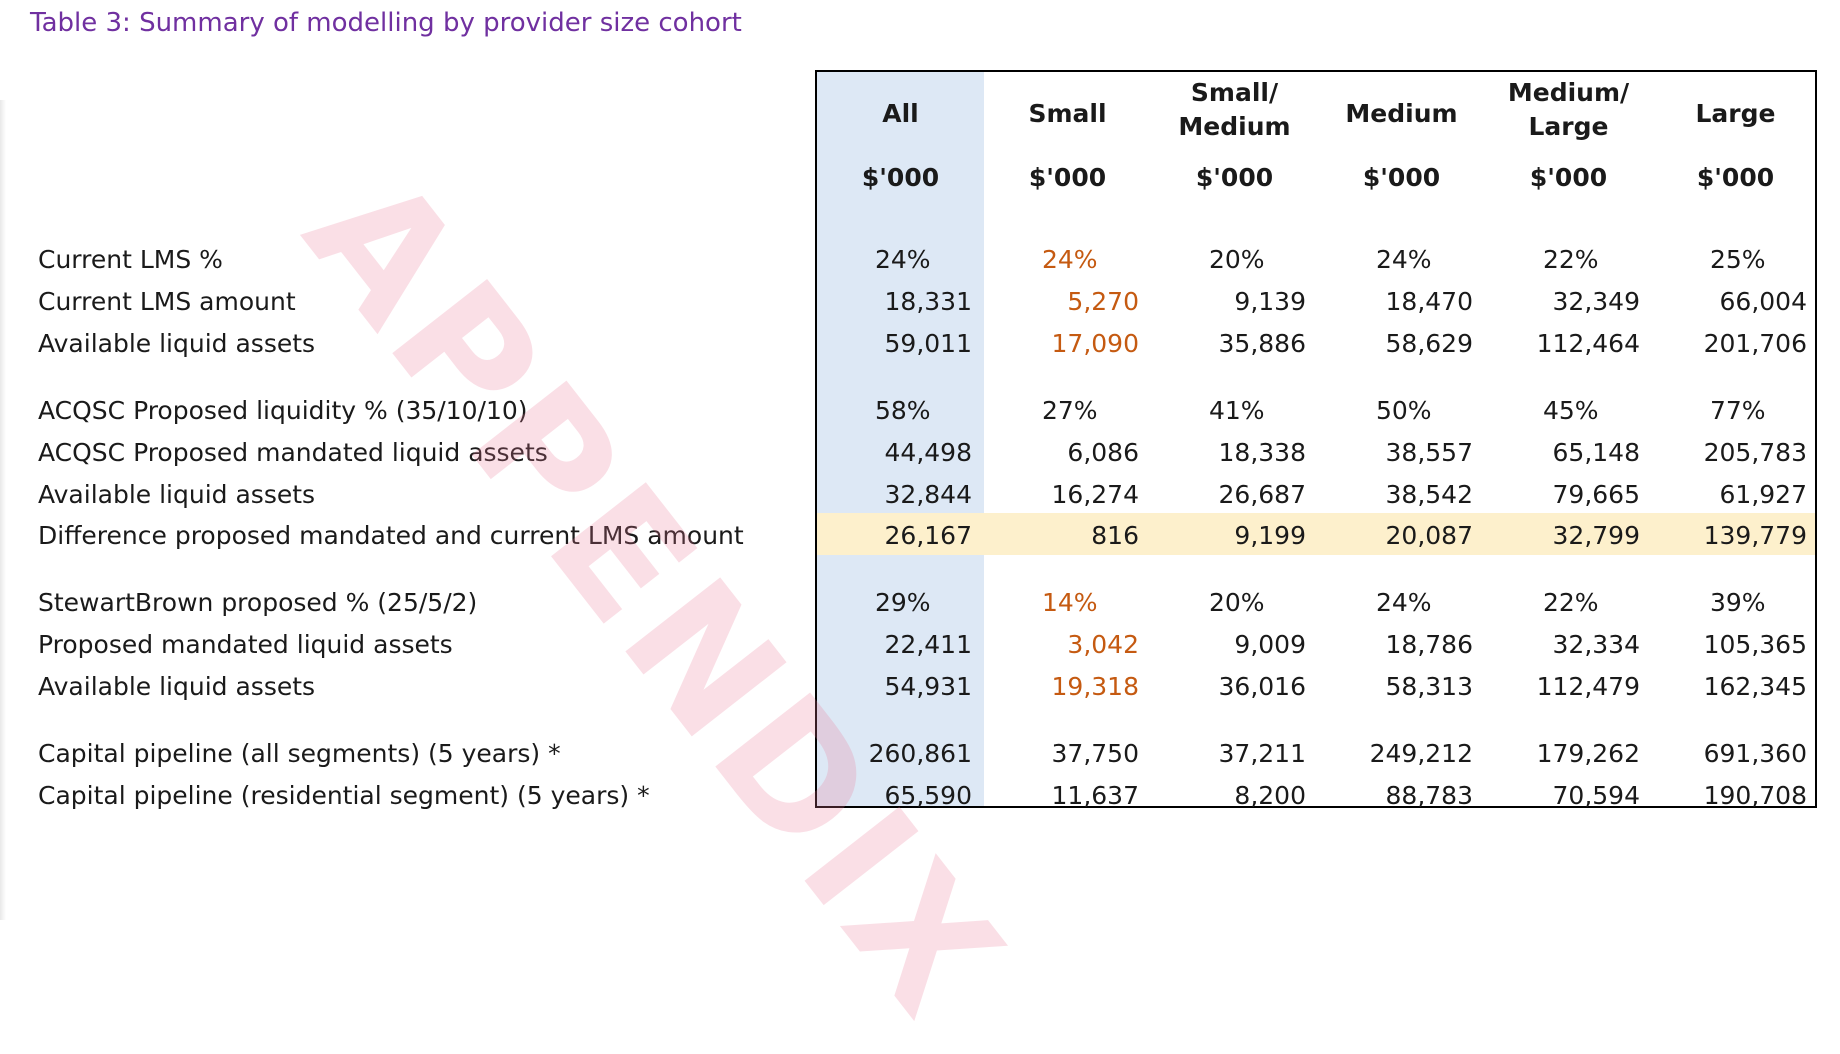 This screenshot has height=1054, width=1840. What do you see at coordinates (1262, 686) in the screenshot?
I see `table-cell: 36,016` at bounding box center [1262, 686].